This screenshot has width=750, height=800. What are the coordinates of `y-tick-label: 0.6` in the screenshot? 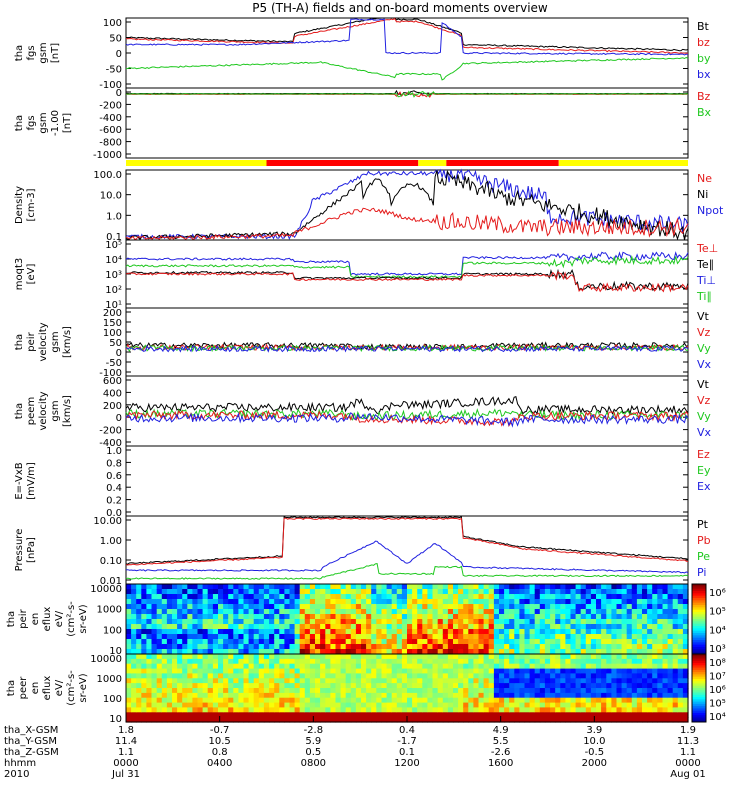 It's located at (114, 476).